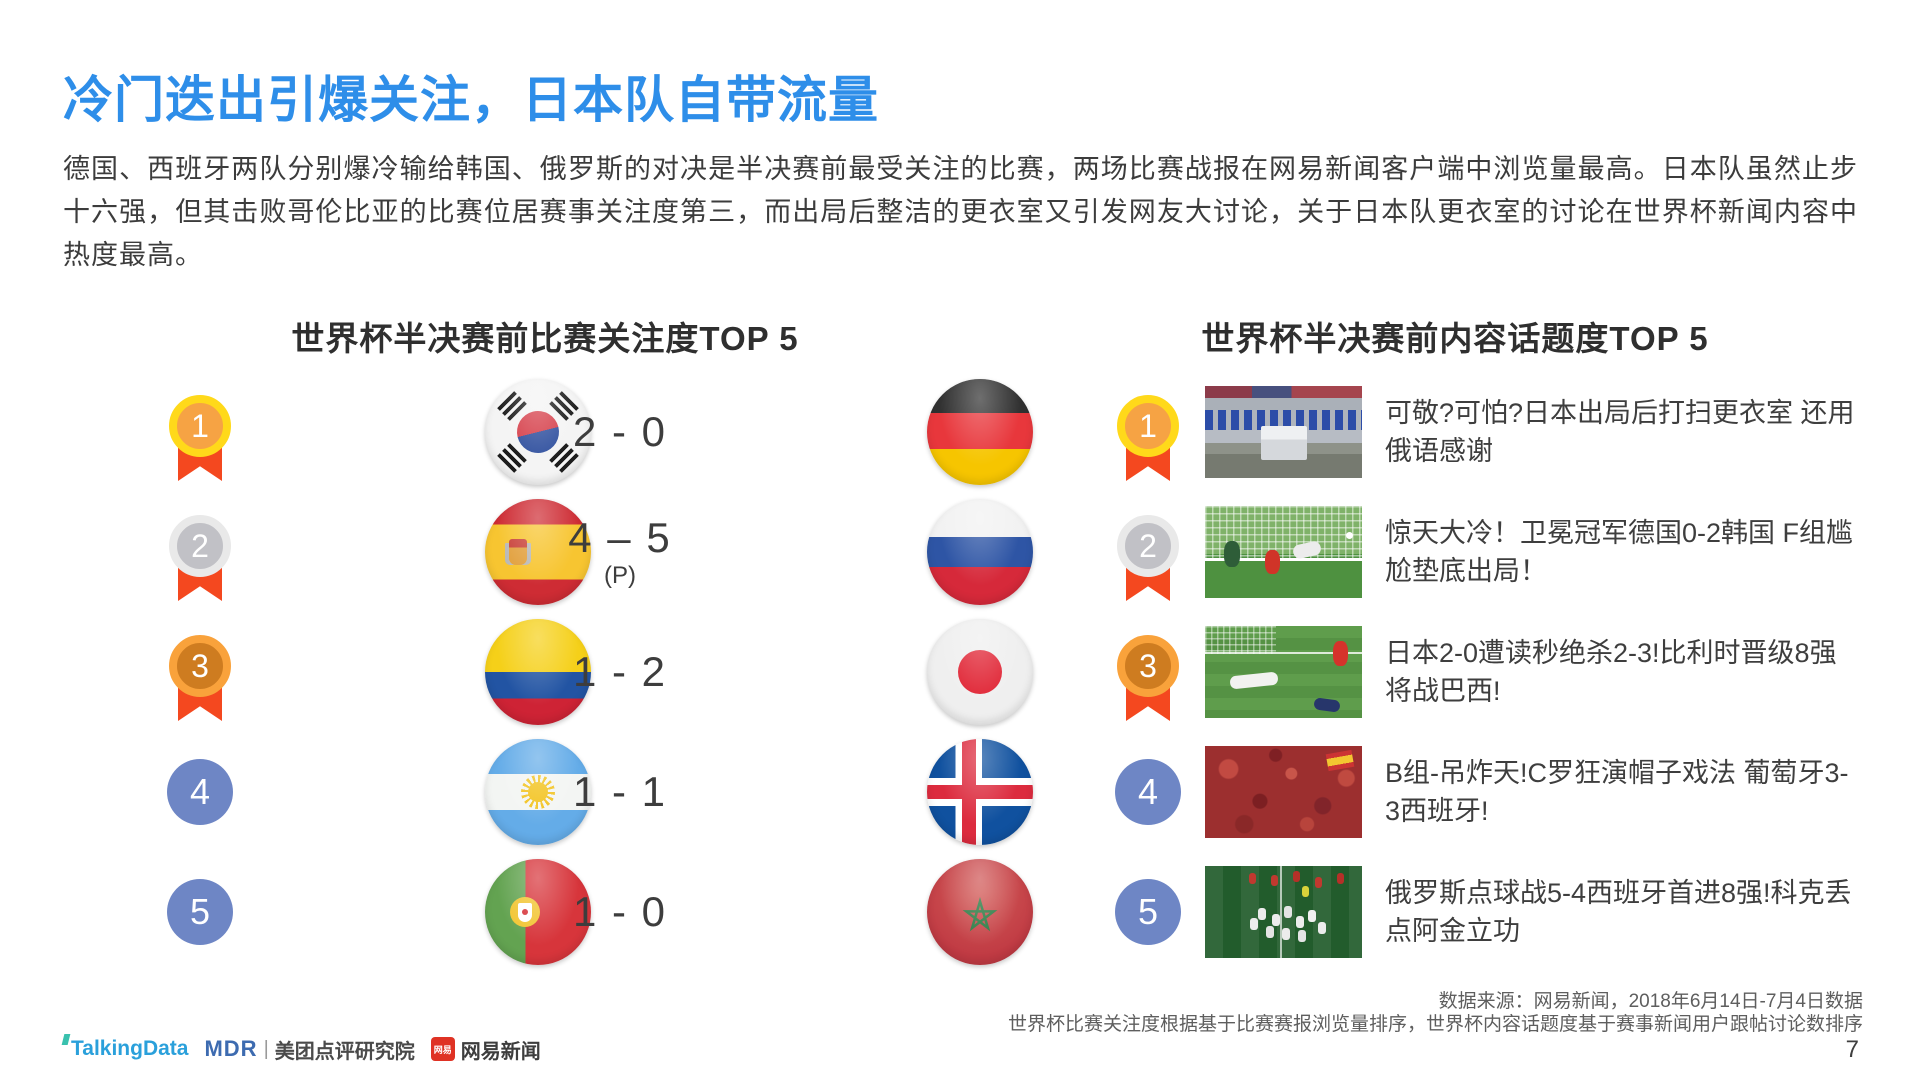  I want to click on match-row-3: 3 1 - 2, so click(584, 672).